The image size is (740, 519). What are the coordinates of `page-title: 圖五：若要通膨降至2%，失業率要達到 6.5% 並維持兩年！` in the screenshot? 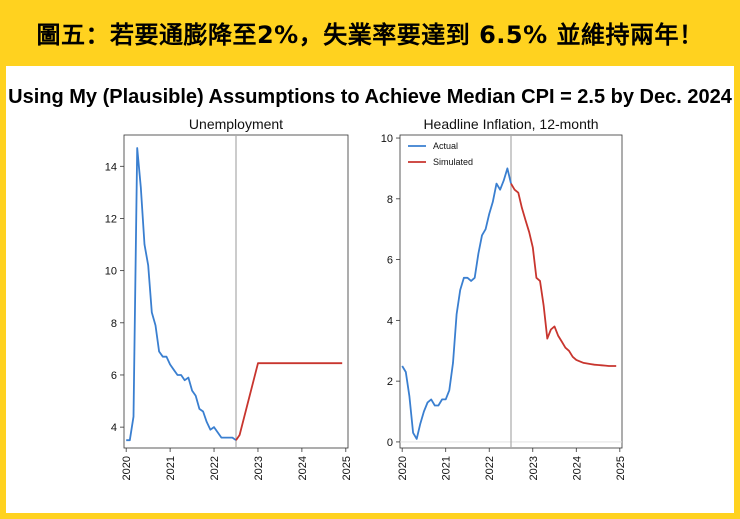 It's located at (370, 34).